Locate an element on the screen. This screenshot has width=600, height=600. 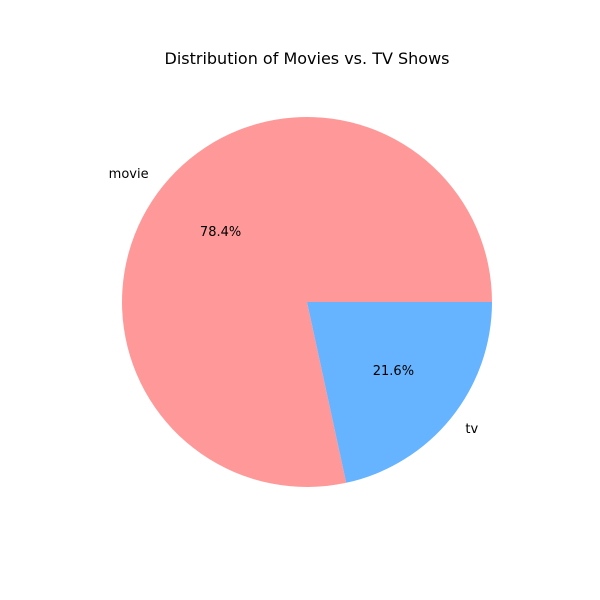
percent-label-movie: 78.4% is located at coordinates (220, 232).